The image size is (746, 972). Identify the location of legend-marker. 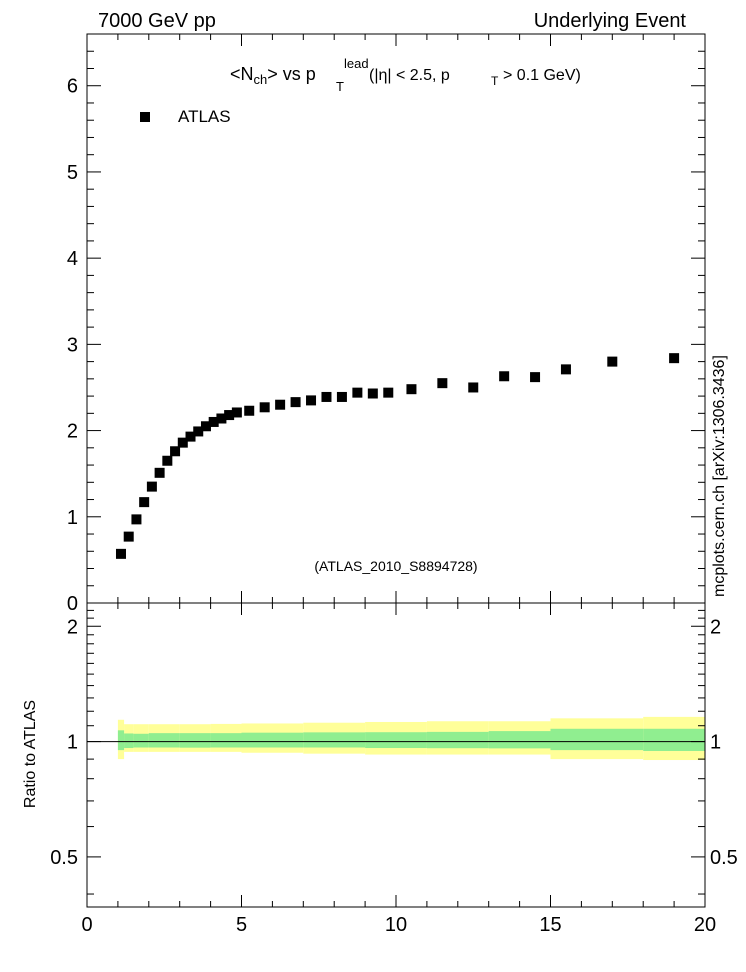
(145, 117).